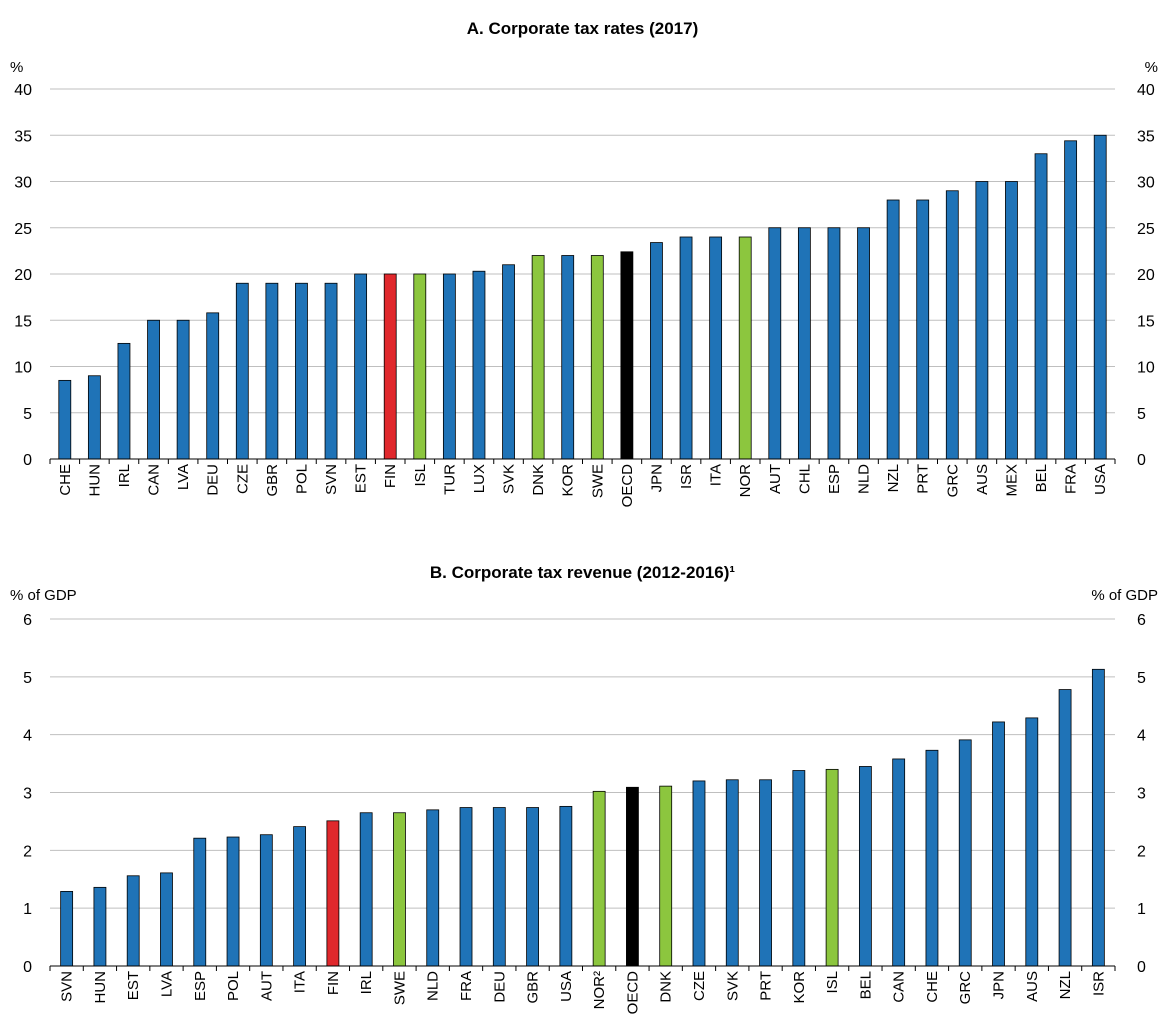 Image resolution: width=1161 pixels, height=1016 pixels. Describe the element at coordinates (1141, 794) in the screenshot. I see `y-tick-label-right: 3` at that location.